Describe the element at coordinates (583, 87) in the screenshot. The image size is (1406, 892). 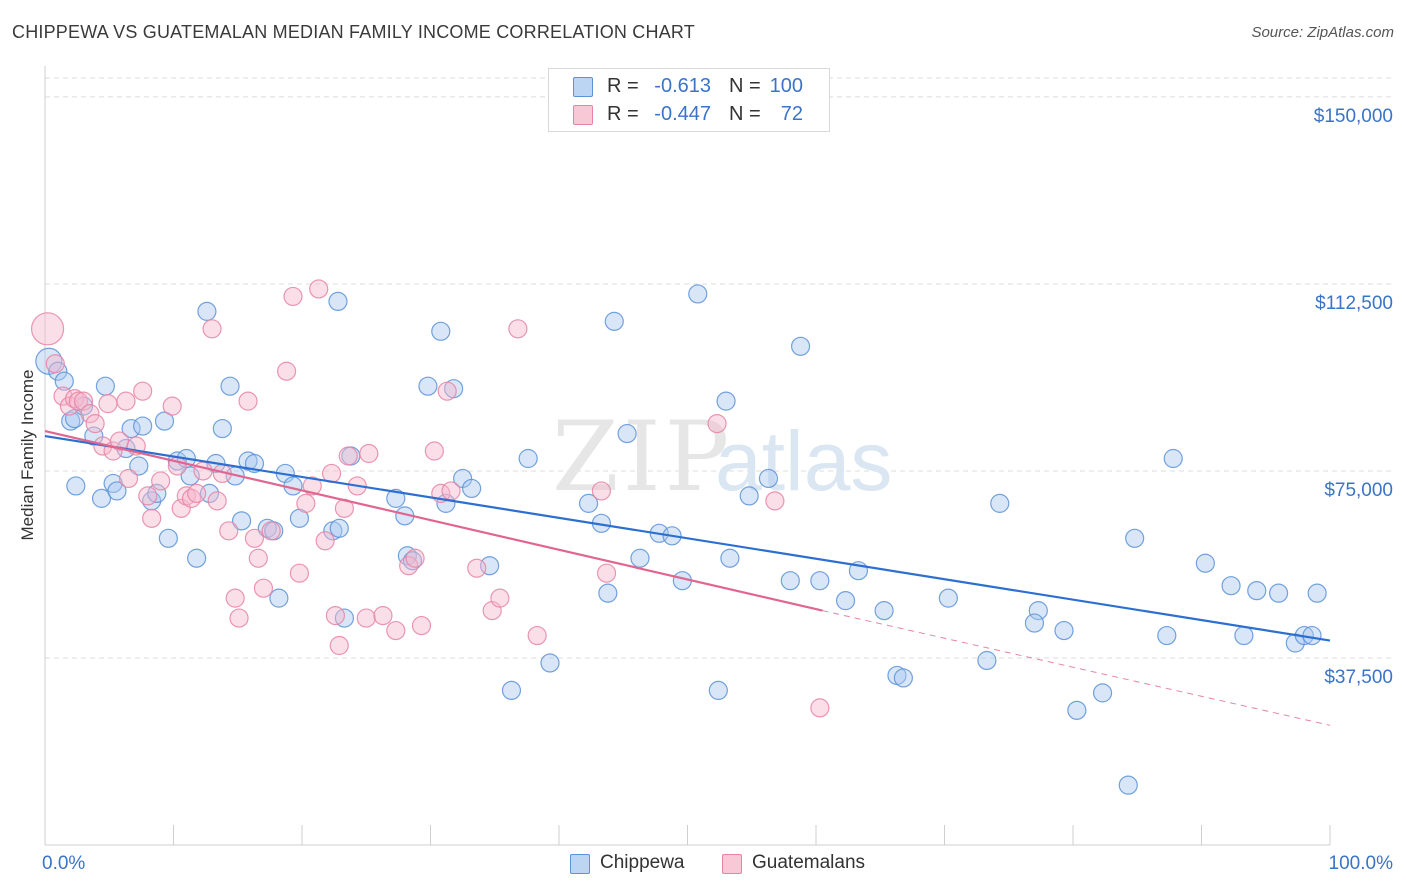
I see `chippewa-swatch` at that location.